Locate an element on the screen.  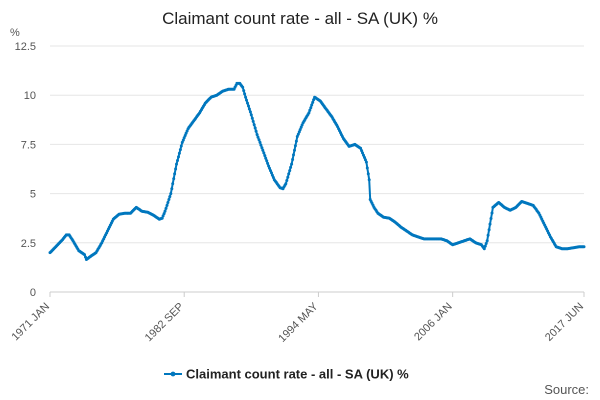
x-tick-label: 1971 JAN is located at coordinates (30, 322).